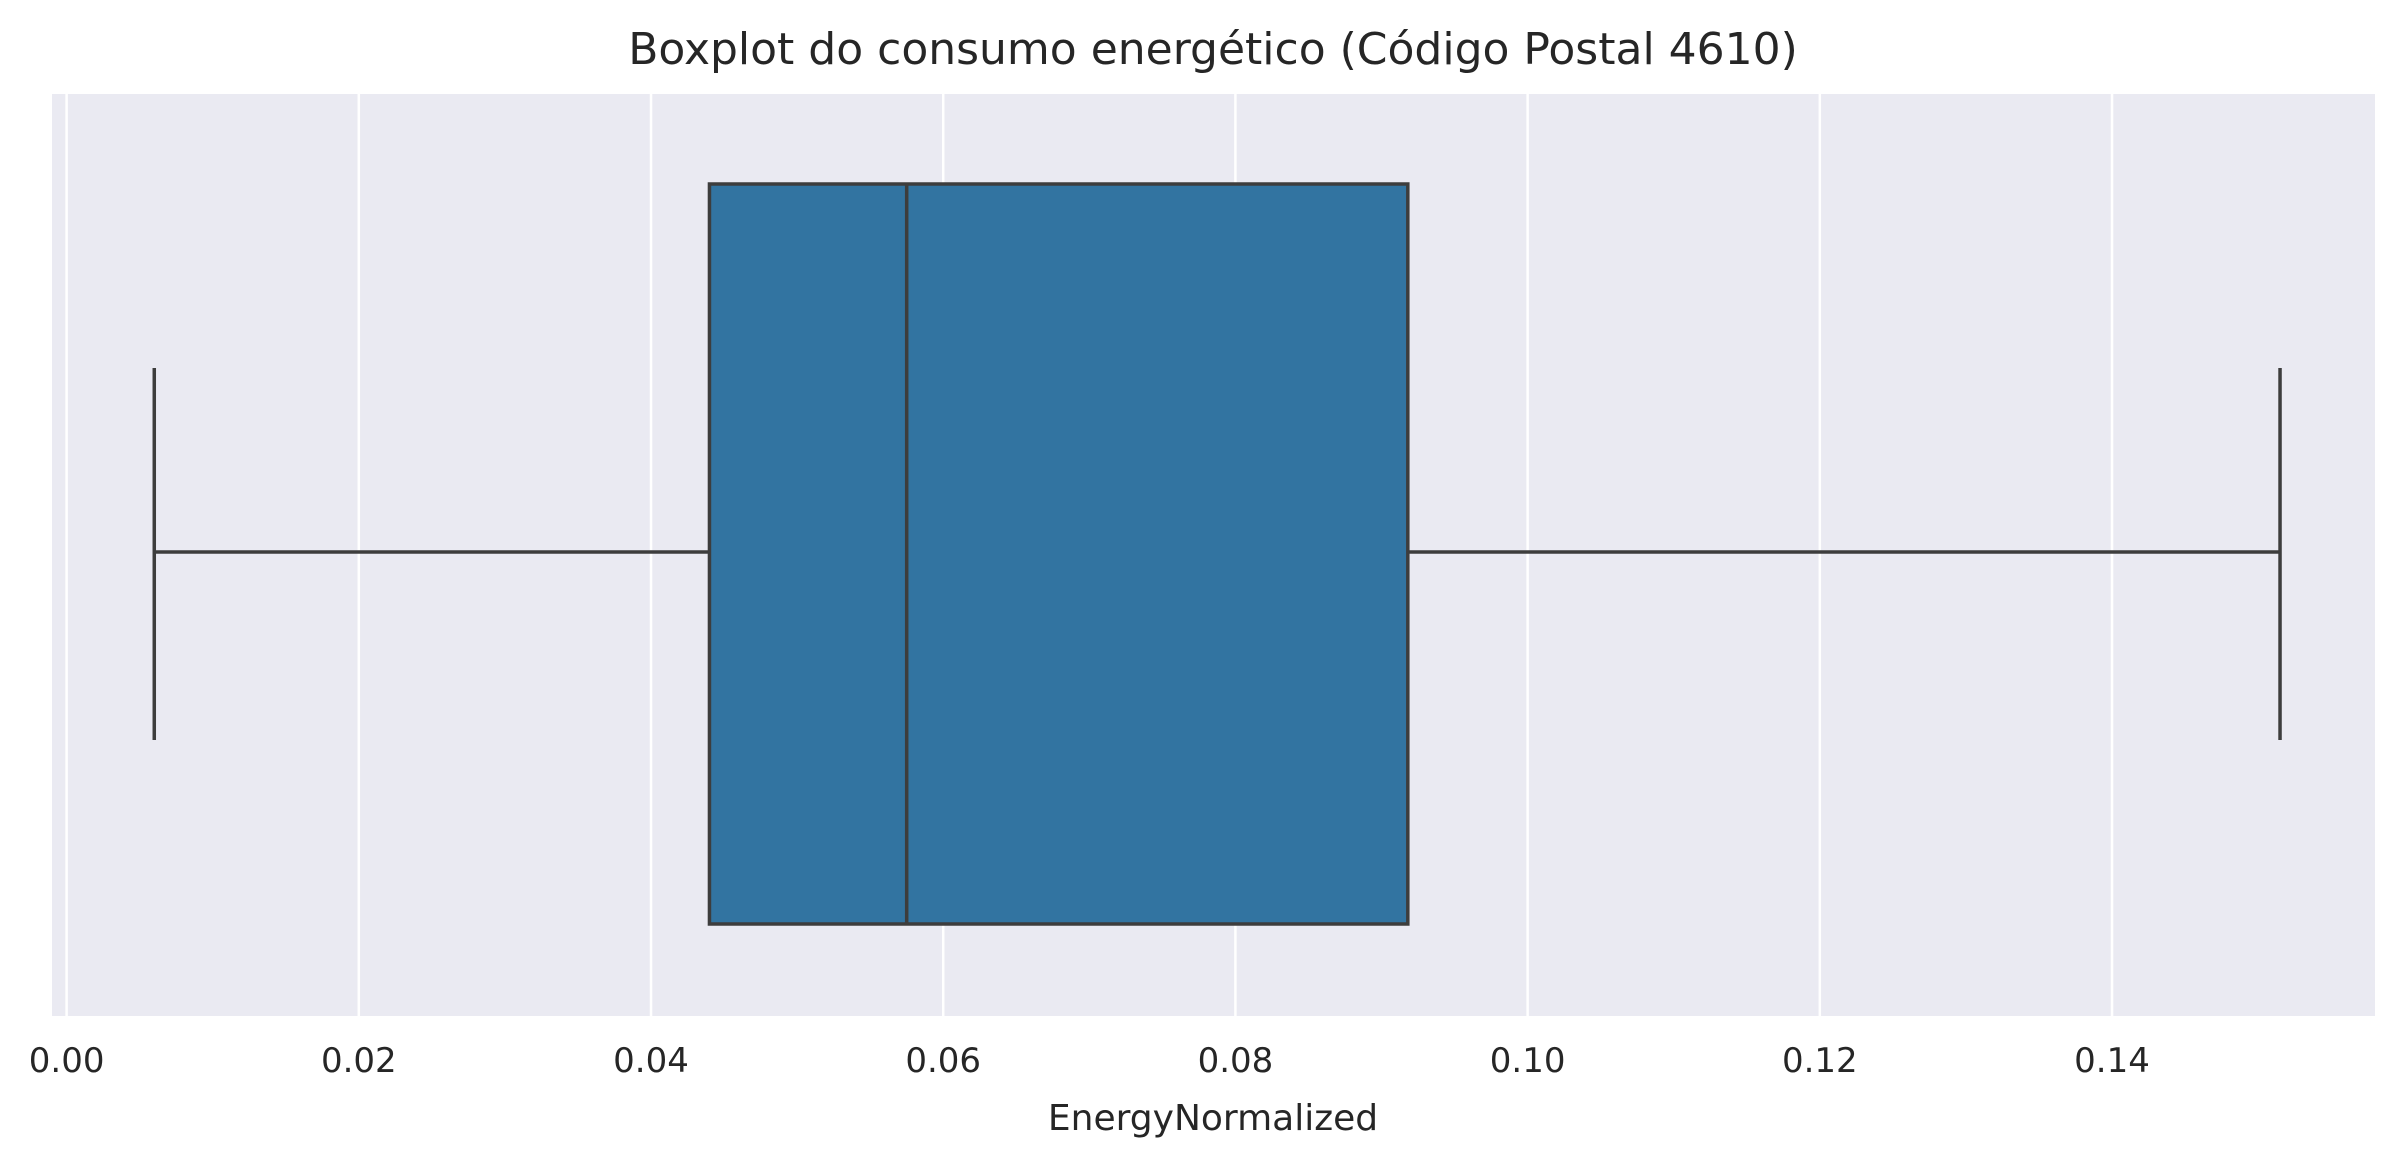  What do you see at coordinates (1236, 1061) in the screenshot?
I see `x-tick-label: 0.08` at bounding box center [1236, 1061].